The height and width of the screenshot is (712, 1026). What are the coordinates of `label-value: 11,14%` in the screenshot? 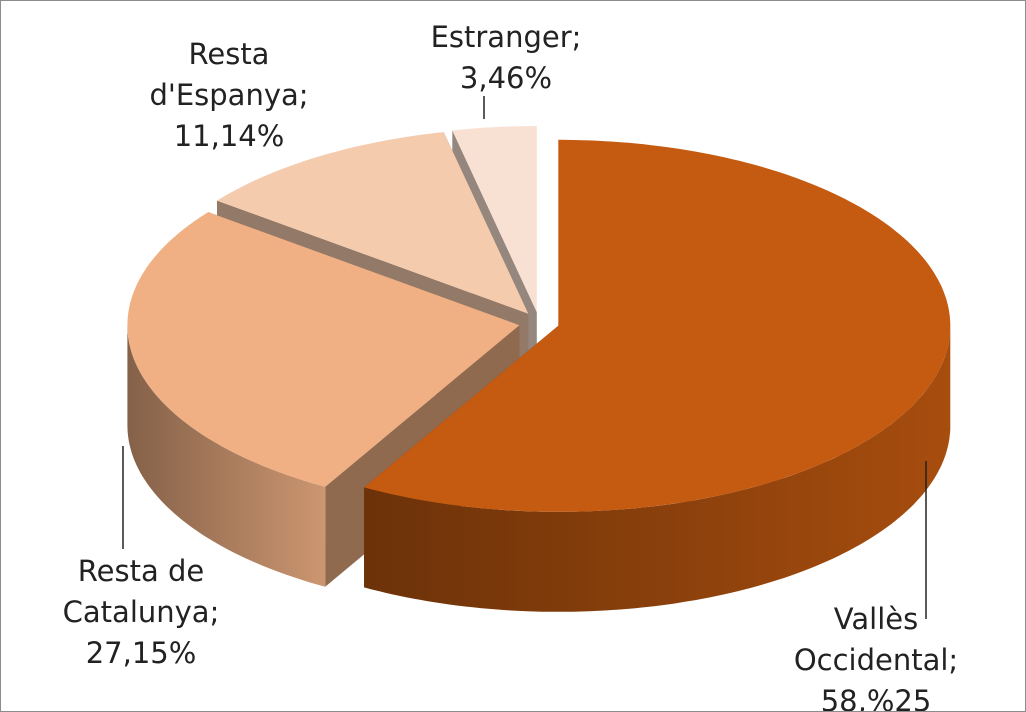 It's located at (229, 136).